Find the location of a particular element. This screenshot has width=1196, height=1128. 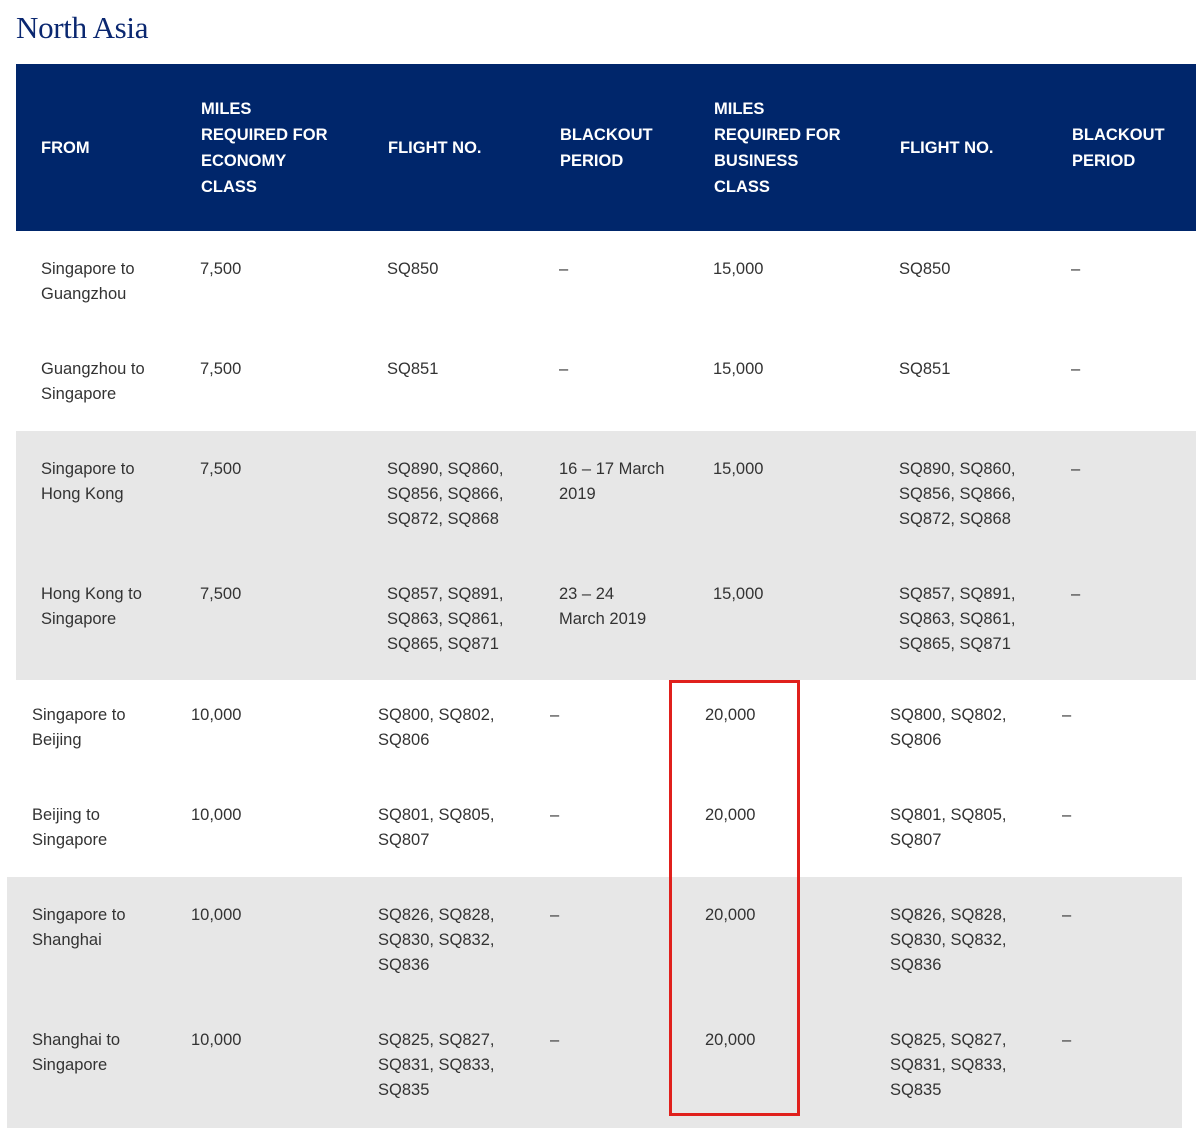

cell-flight-no-economy: SQ850 is located at coordinates (413, 269).